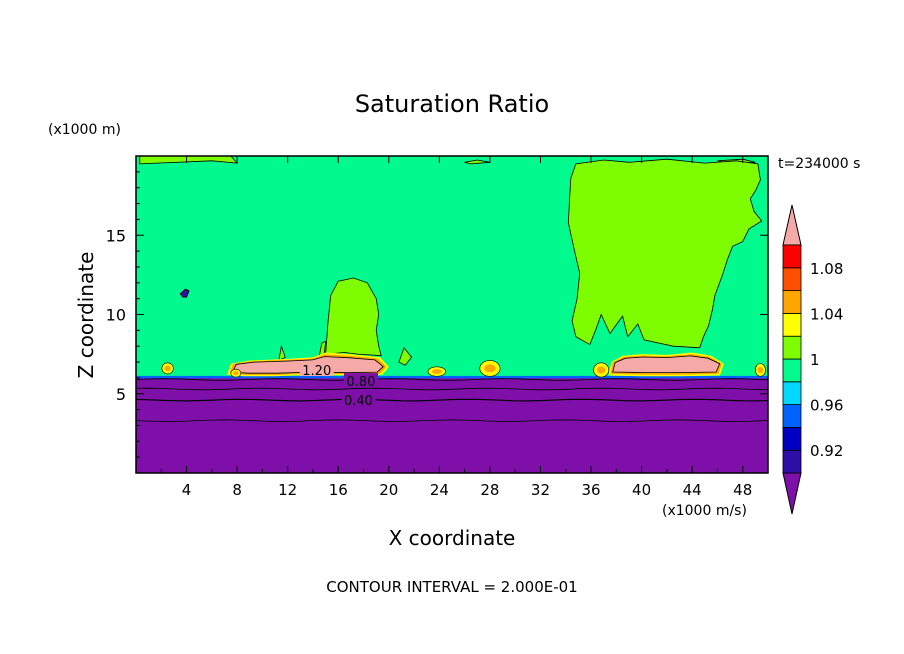 This screenshot has height=654, width=904. What do you see at coordinates (84, 130) in the screenshot?
I see `y-unit-label: (x1000 m)` at bounding box center [84, 130].